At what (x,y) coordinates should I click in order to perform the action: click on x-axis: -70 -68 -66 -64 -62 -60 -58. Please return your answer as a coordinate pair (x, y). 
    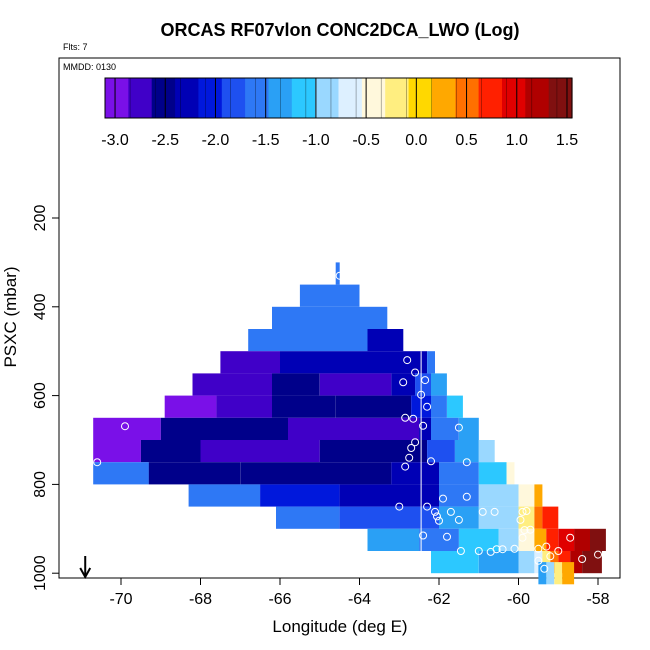
    Looking at the image, I should click on (359, 593).